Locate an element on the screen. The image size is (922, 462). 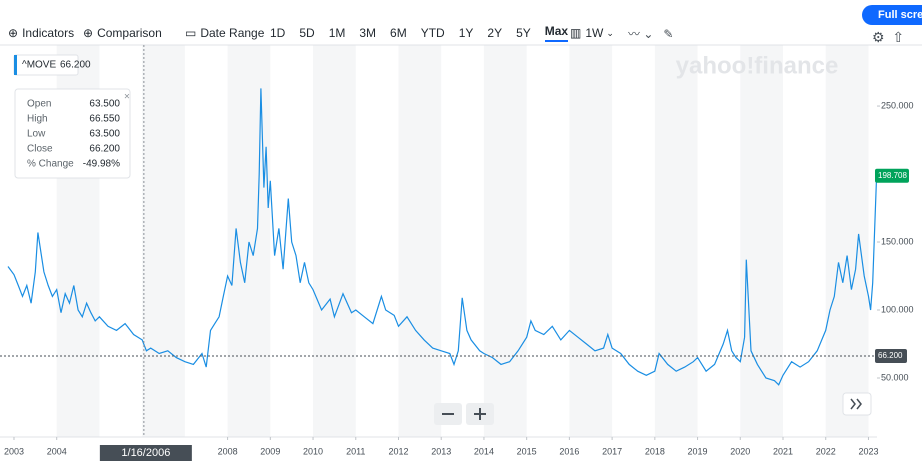
scroll-end is located at coordinates (857, 404).